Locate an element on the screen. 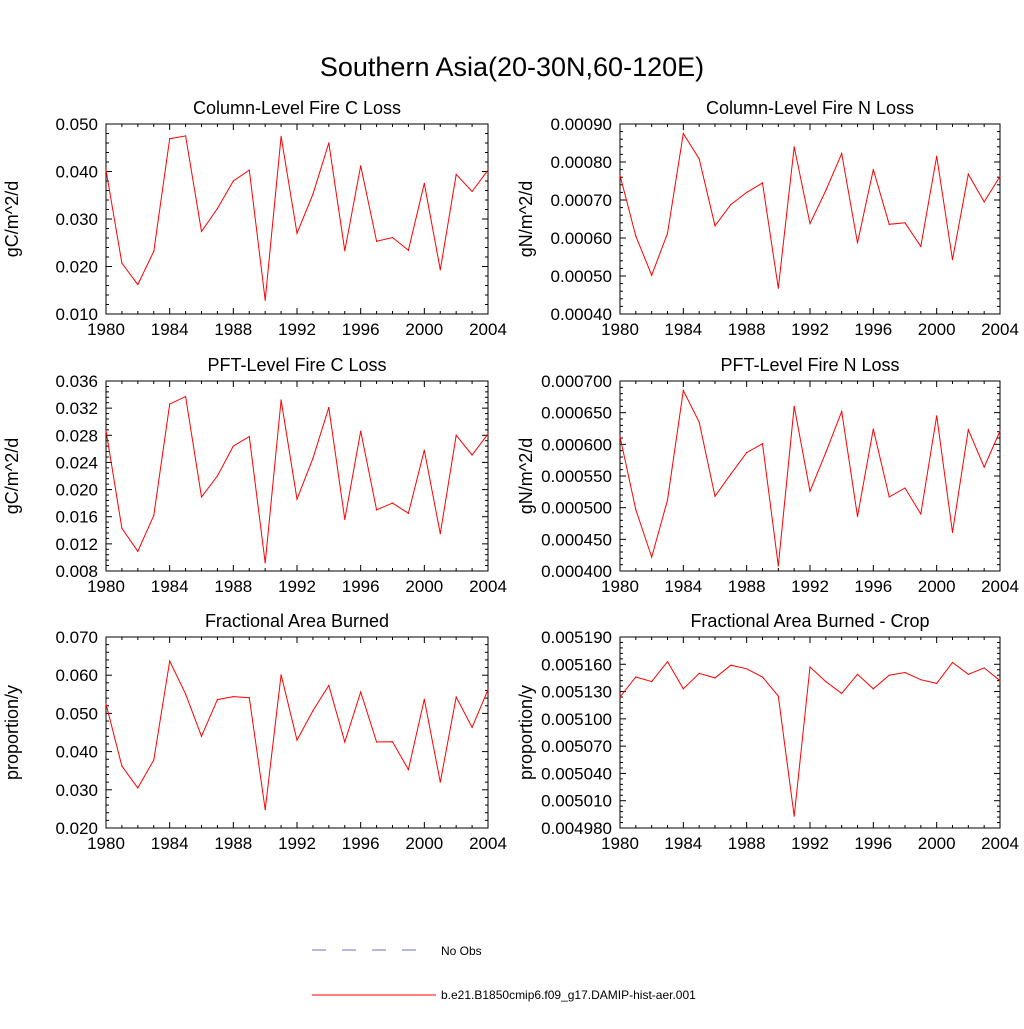 This screenshot has width=1024, height=1029. y-tick-label: 0.028 is located at coordinates (76, 435).